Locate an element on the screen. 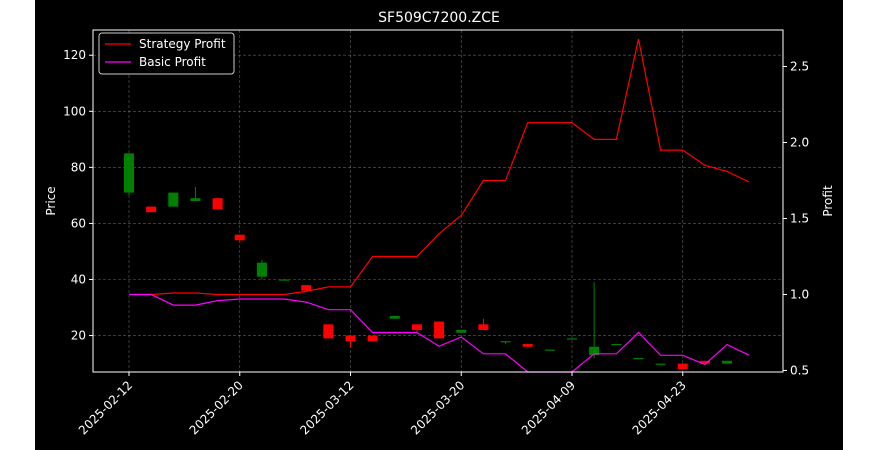 This screenshot has width=878, height=450. legend: Strategy Profit Basic Profit is located at coordinates (166, 53).